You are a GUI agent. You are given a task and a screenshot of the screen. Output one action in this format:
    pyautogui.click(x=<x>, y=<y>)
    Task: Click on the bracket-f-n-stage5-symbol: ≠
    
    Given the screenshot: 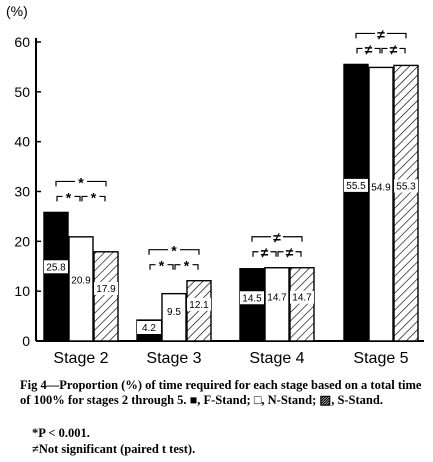 What is the action you would take?
    pyautogui.click(x=369, y=49)
    